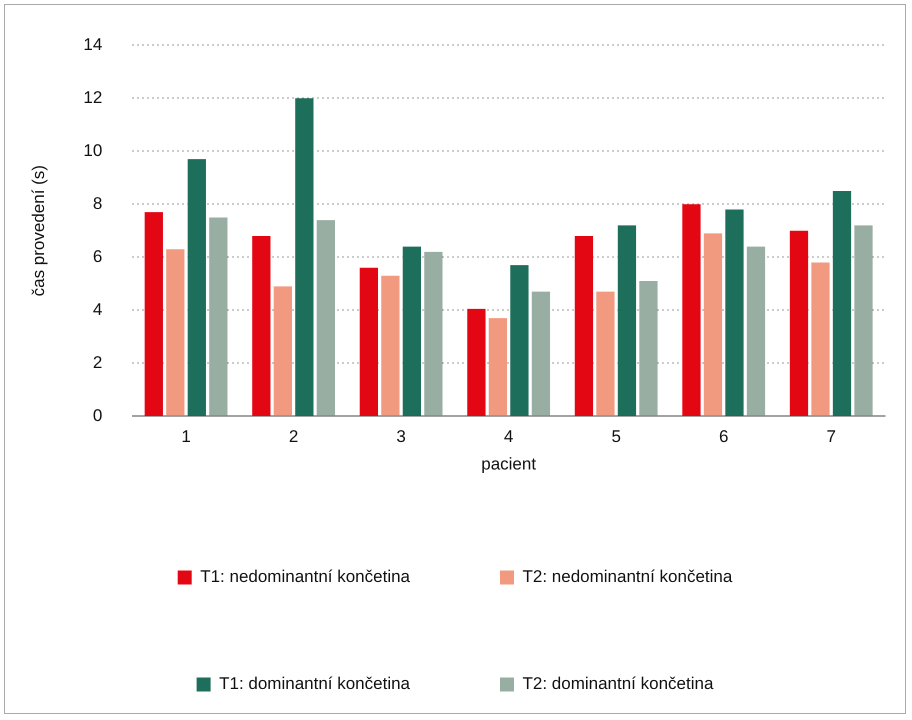  What do you see at coordinates (305, 576) in the screenshot?
I see `legend-label: T1: nedominantní končetina` at bounding box center [305, 576].